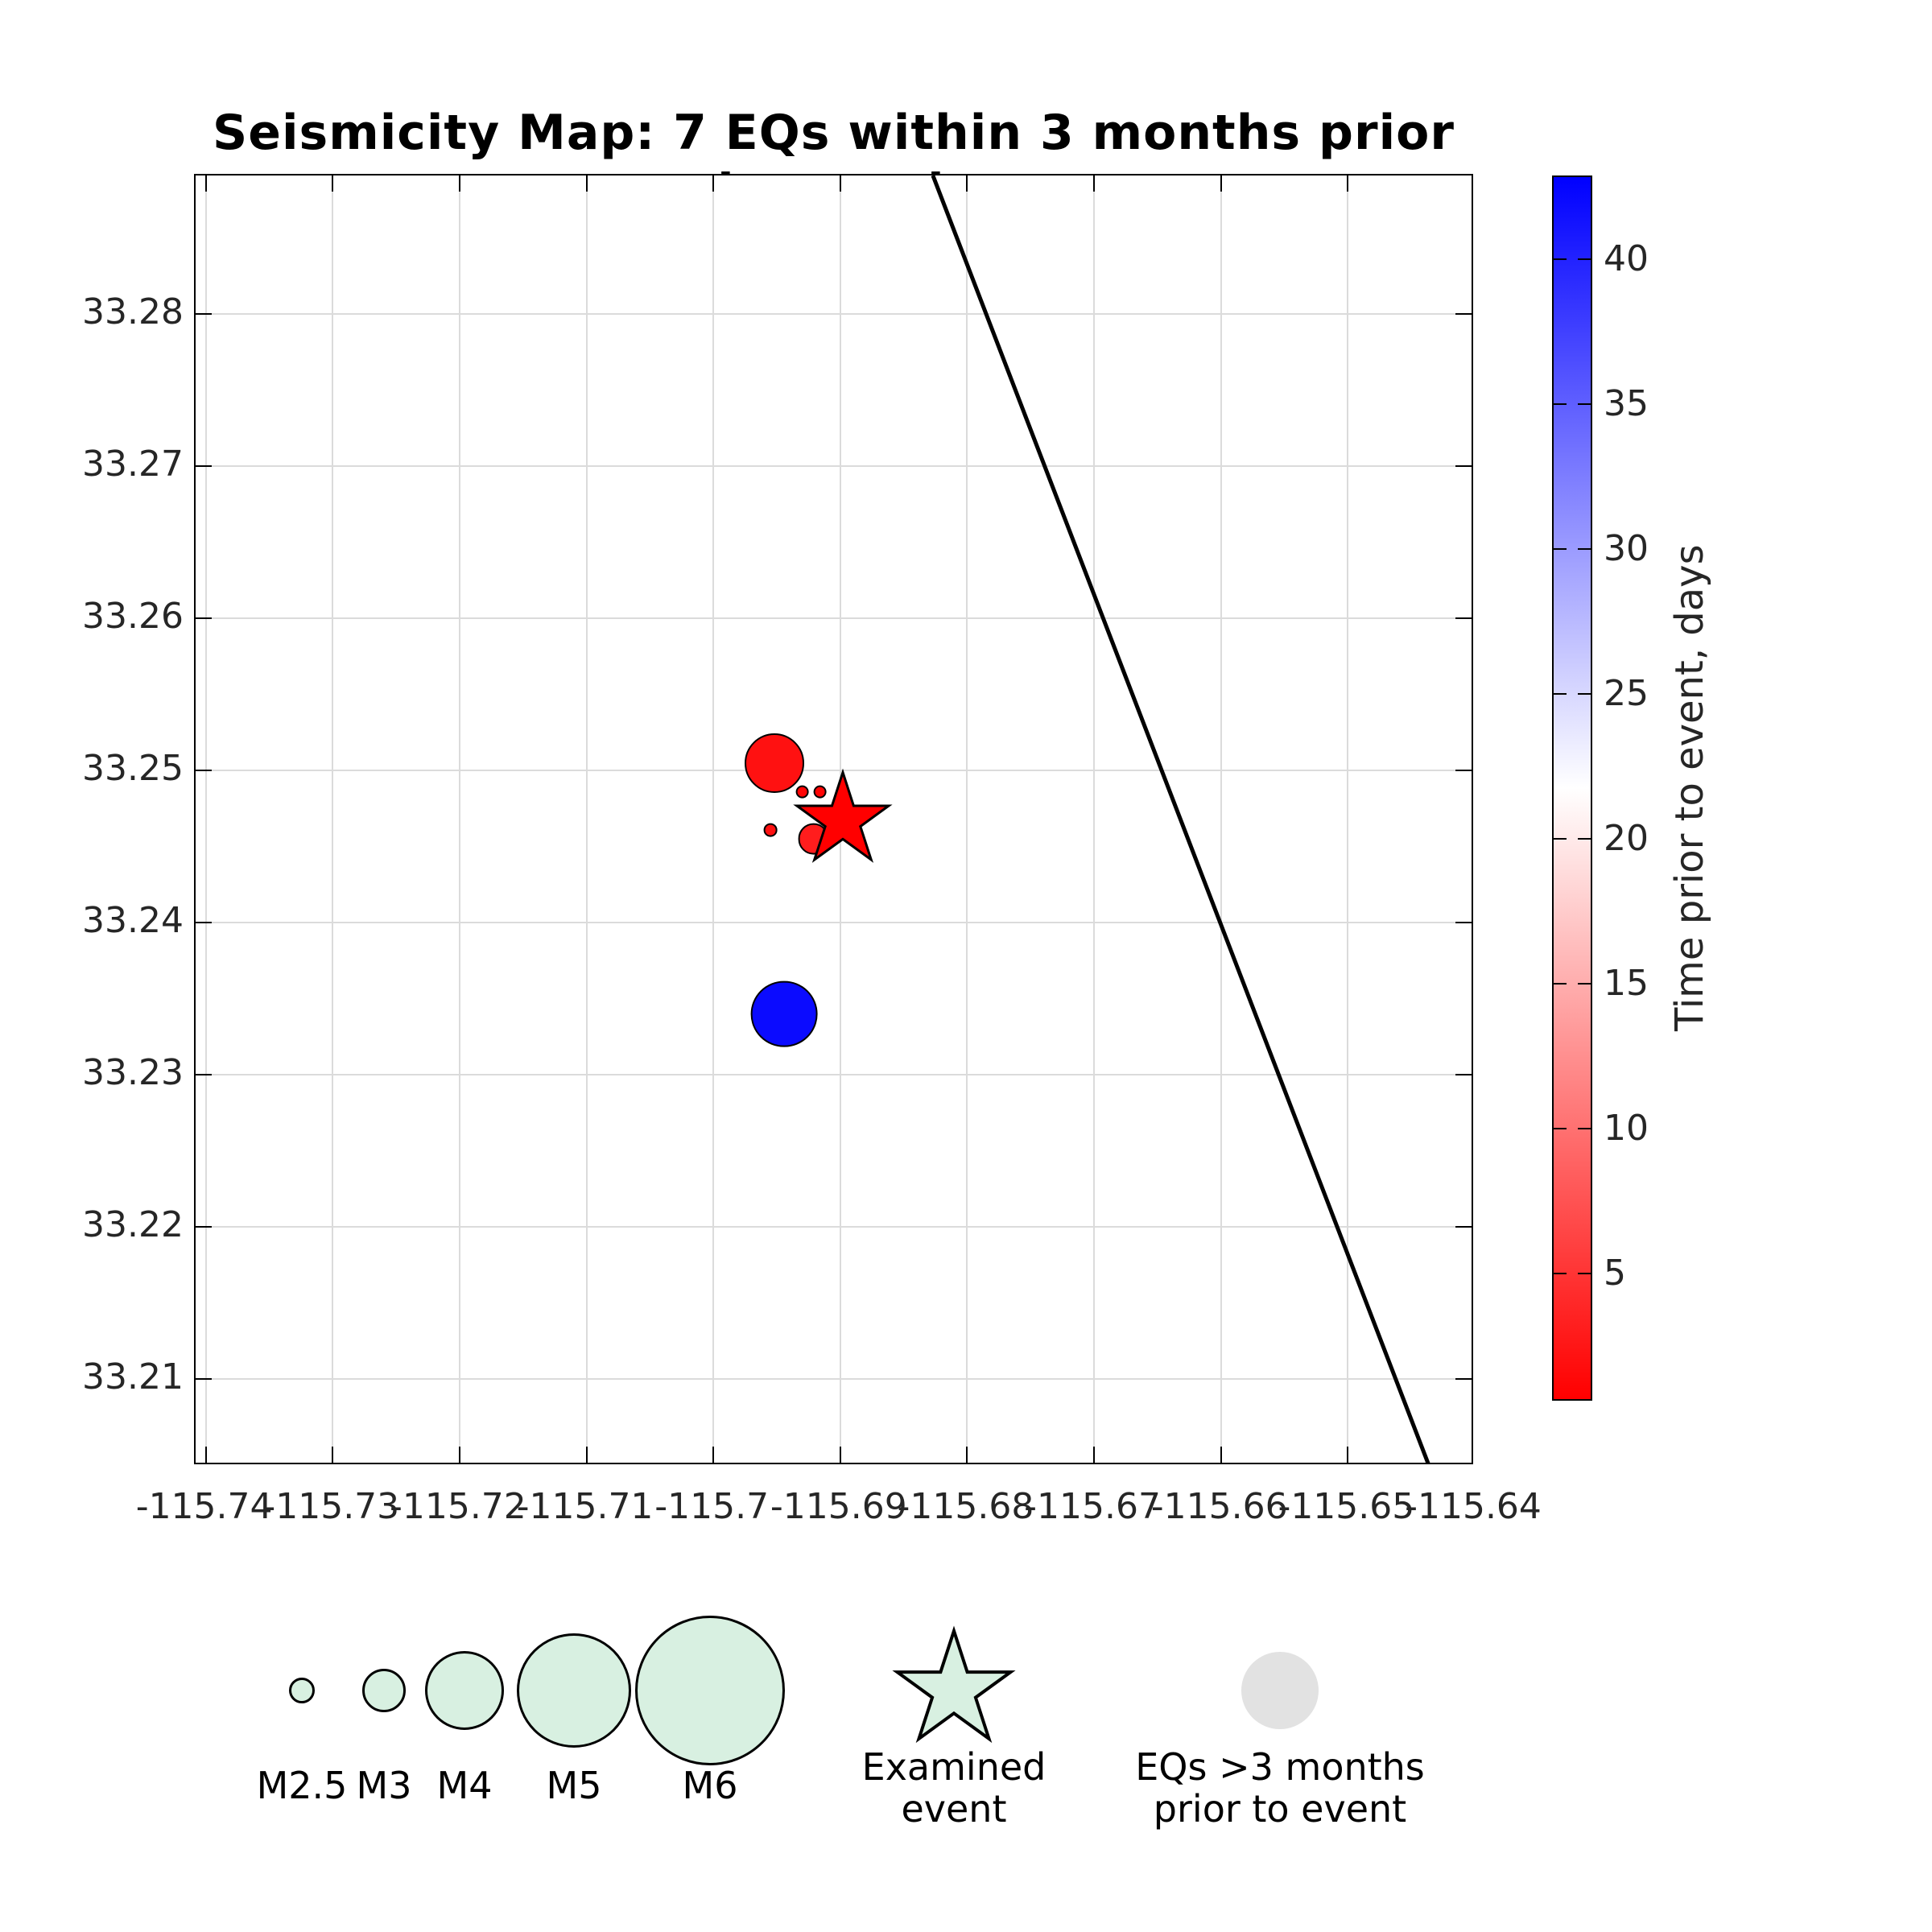 Image resolution: width=1932 pixels, height=1932 pixels. What do you see at coordinates (954, 1685) in the screenshot?
I see `legend-examined-star` at bounding box center [954, 1685].